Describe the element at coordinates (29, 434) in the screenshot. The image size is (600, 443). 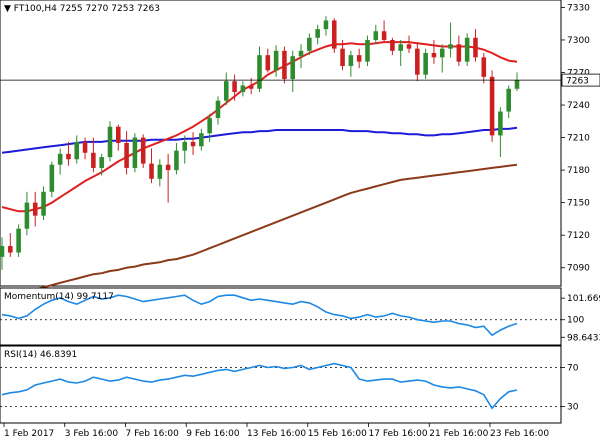
I see `x-tick-label: 1 Feb 2017` at that location.